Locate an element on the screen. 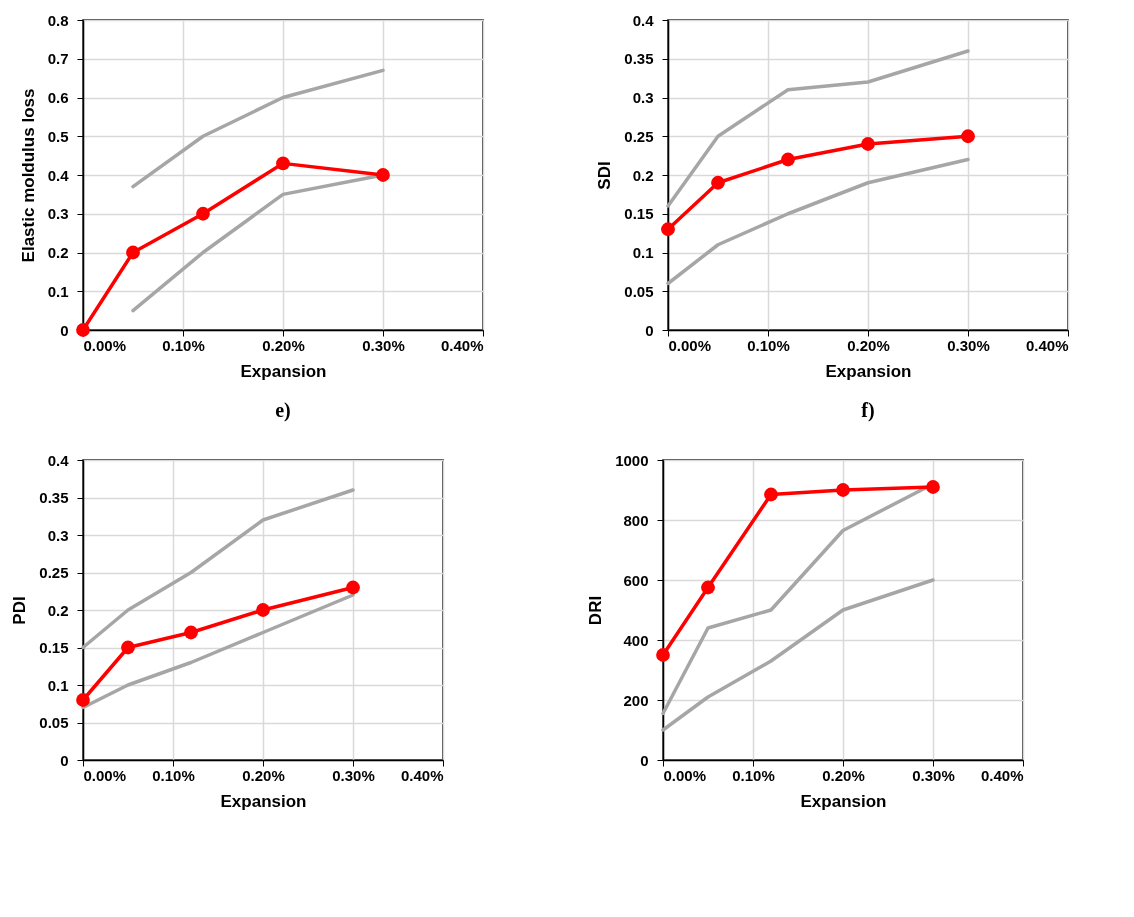 This screenshot has width=1134, height=917. y-axis-title: DRI is located at coordinates (596, 610).